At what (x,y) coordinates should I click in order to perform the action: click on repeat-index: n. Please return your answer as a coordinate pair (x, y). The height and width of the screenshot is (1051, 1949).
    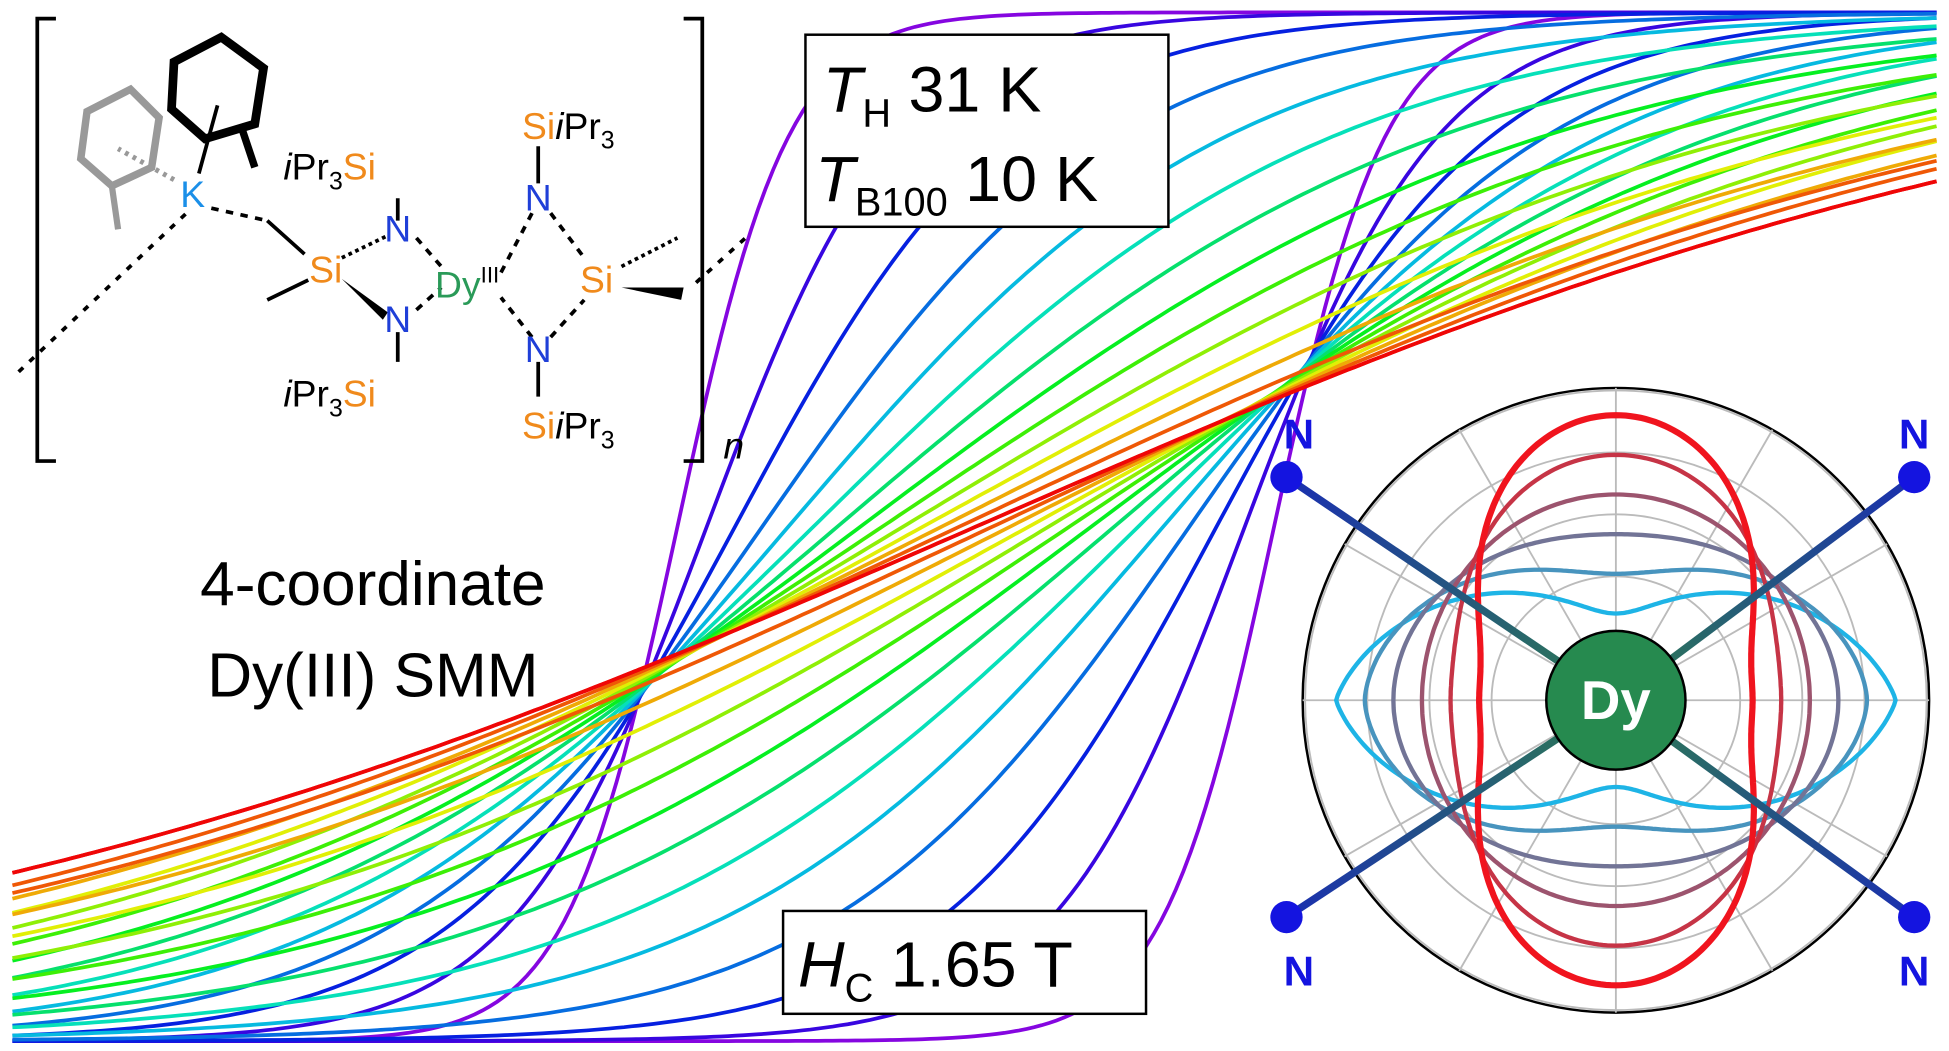
    Looking at the image, I should click on (733, 446).